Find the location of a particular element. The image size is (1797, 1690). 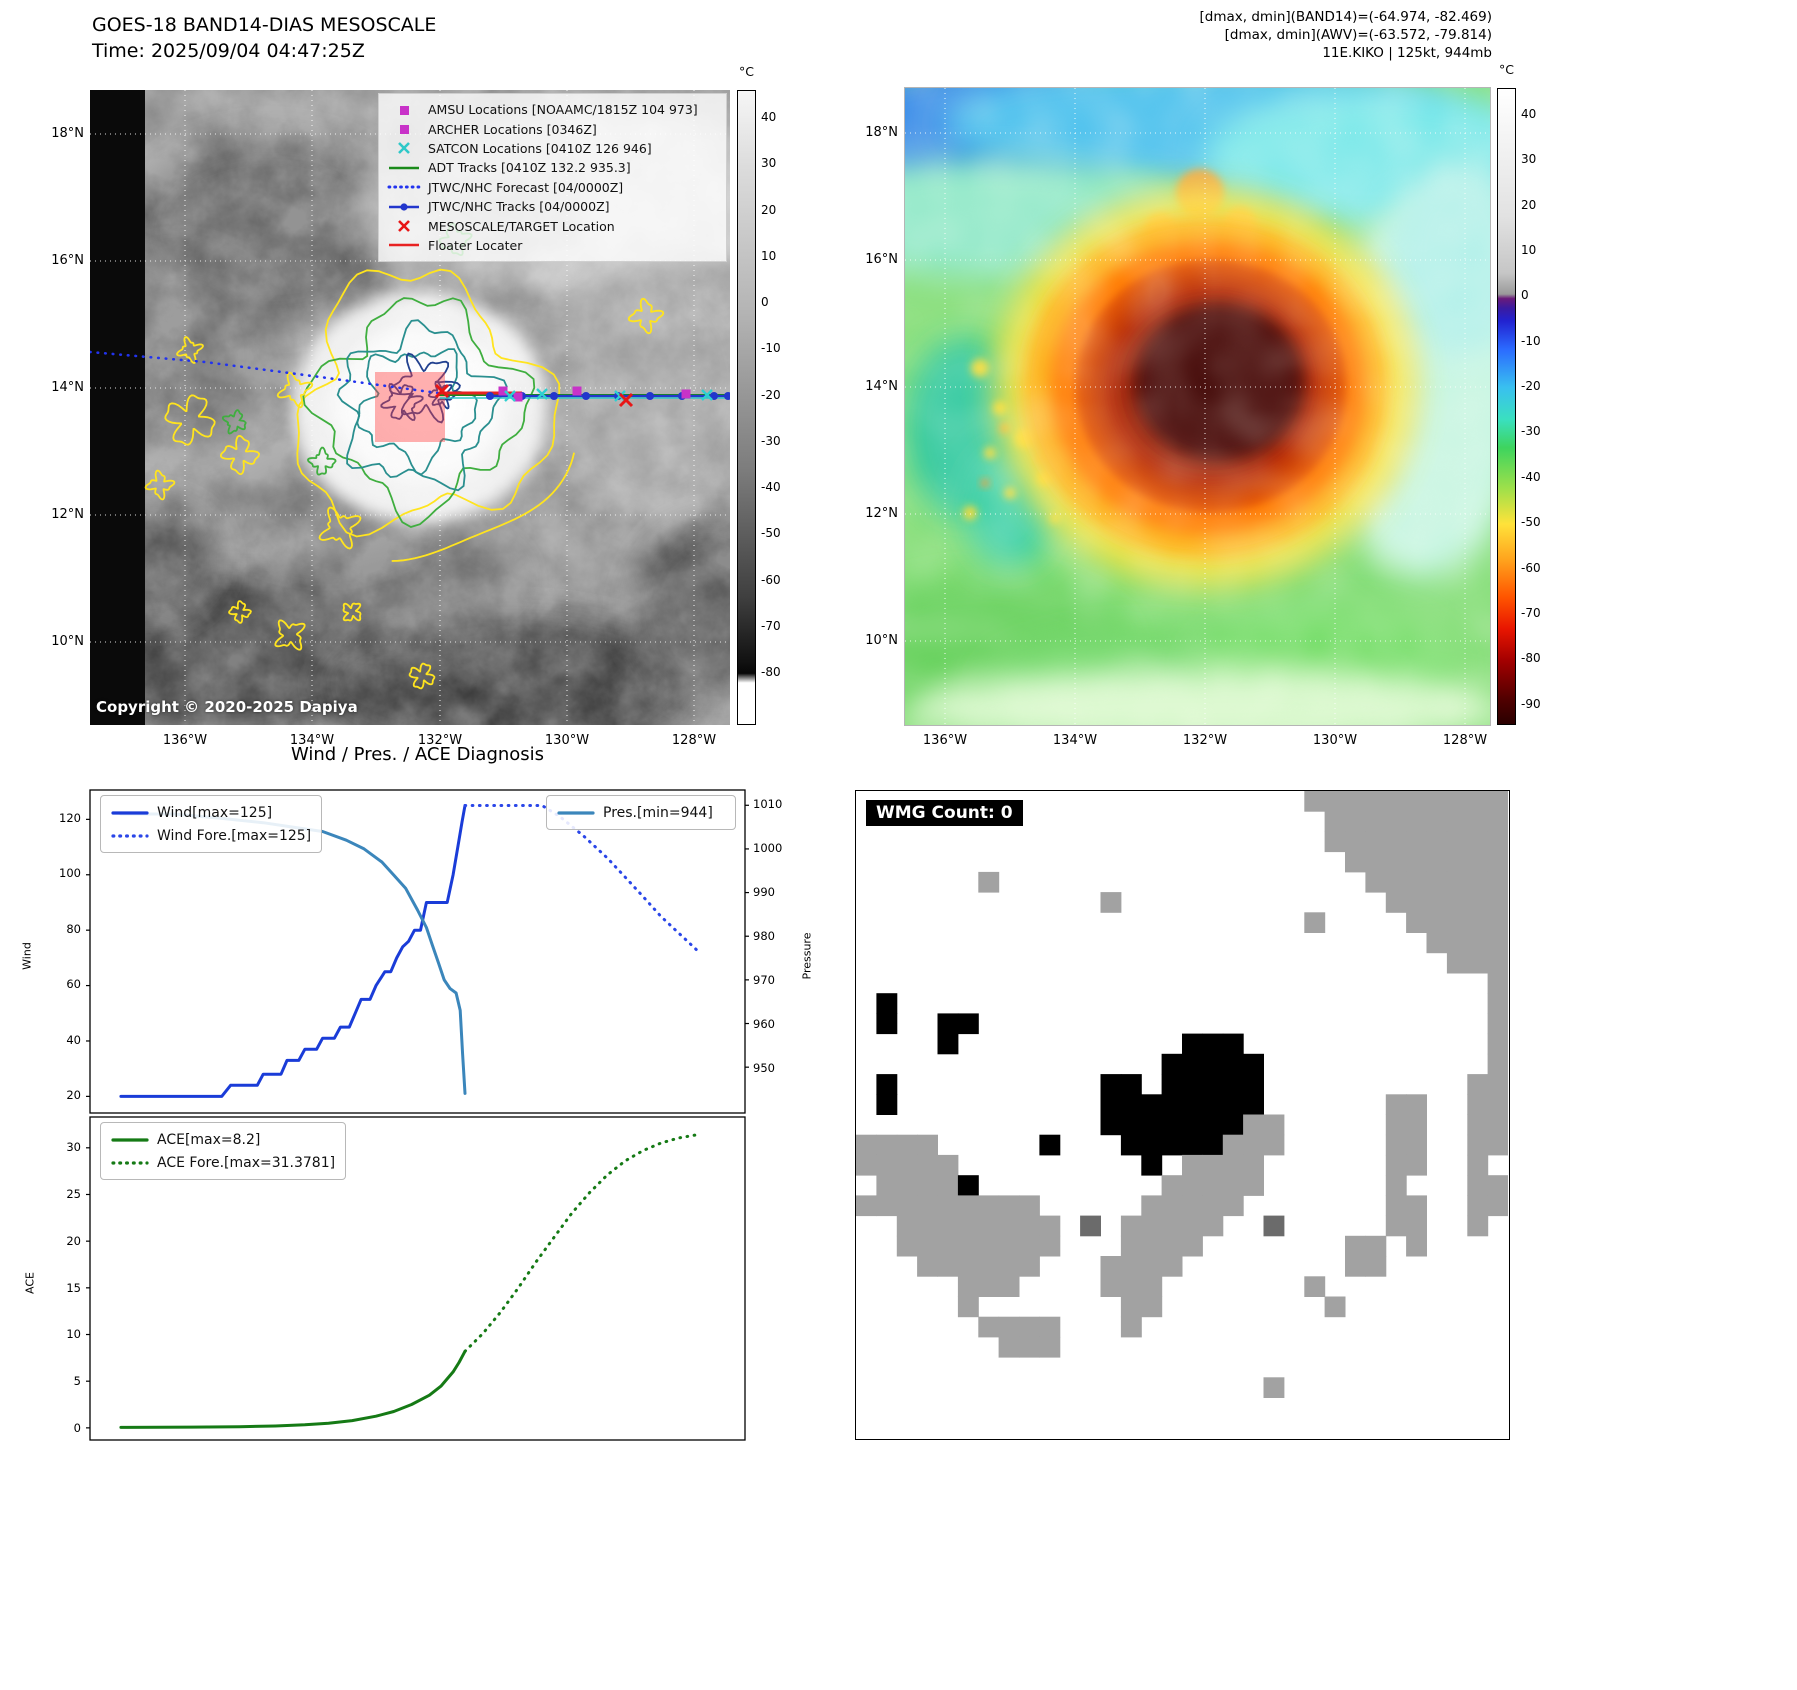

legend-x-icon is located at coordinates (404, 148).